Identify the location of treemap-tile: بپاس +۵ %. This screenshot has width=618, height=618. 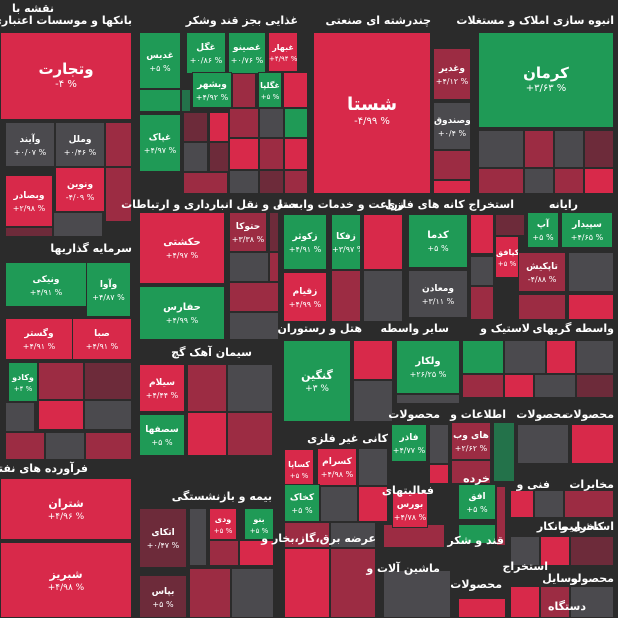
(163, 596).